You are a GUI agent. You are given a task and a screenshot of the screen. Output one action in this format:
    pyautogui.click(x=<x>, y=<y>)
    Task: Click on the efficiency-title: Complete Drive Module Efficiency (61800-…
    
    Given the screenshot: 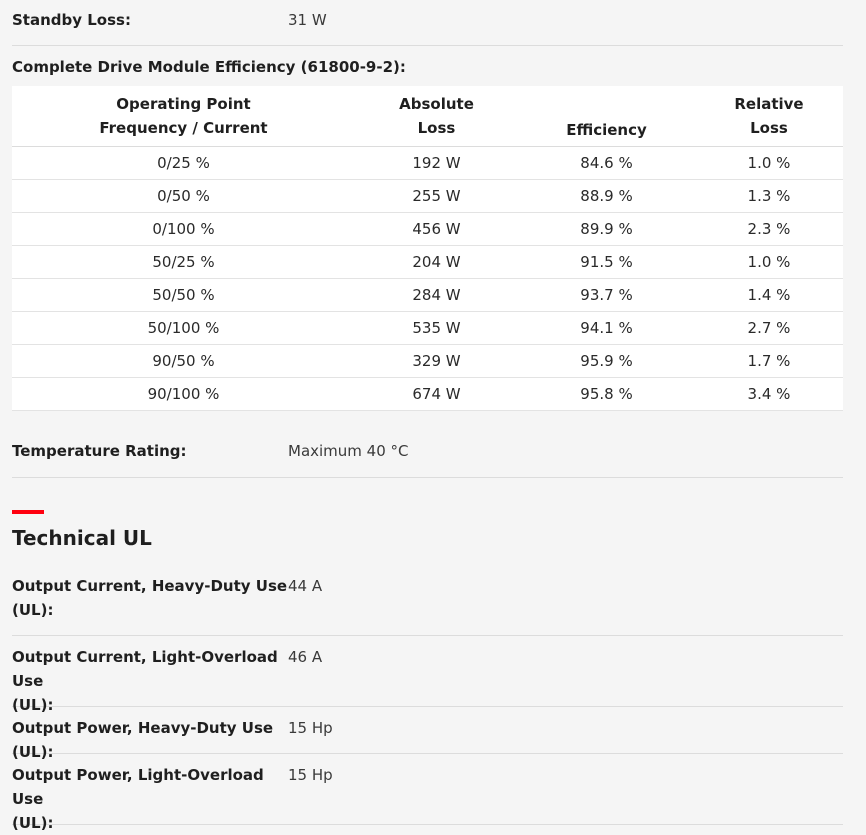 What is the action you would take?
    pyautogui.click(x=209, y=67)
    